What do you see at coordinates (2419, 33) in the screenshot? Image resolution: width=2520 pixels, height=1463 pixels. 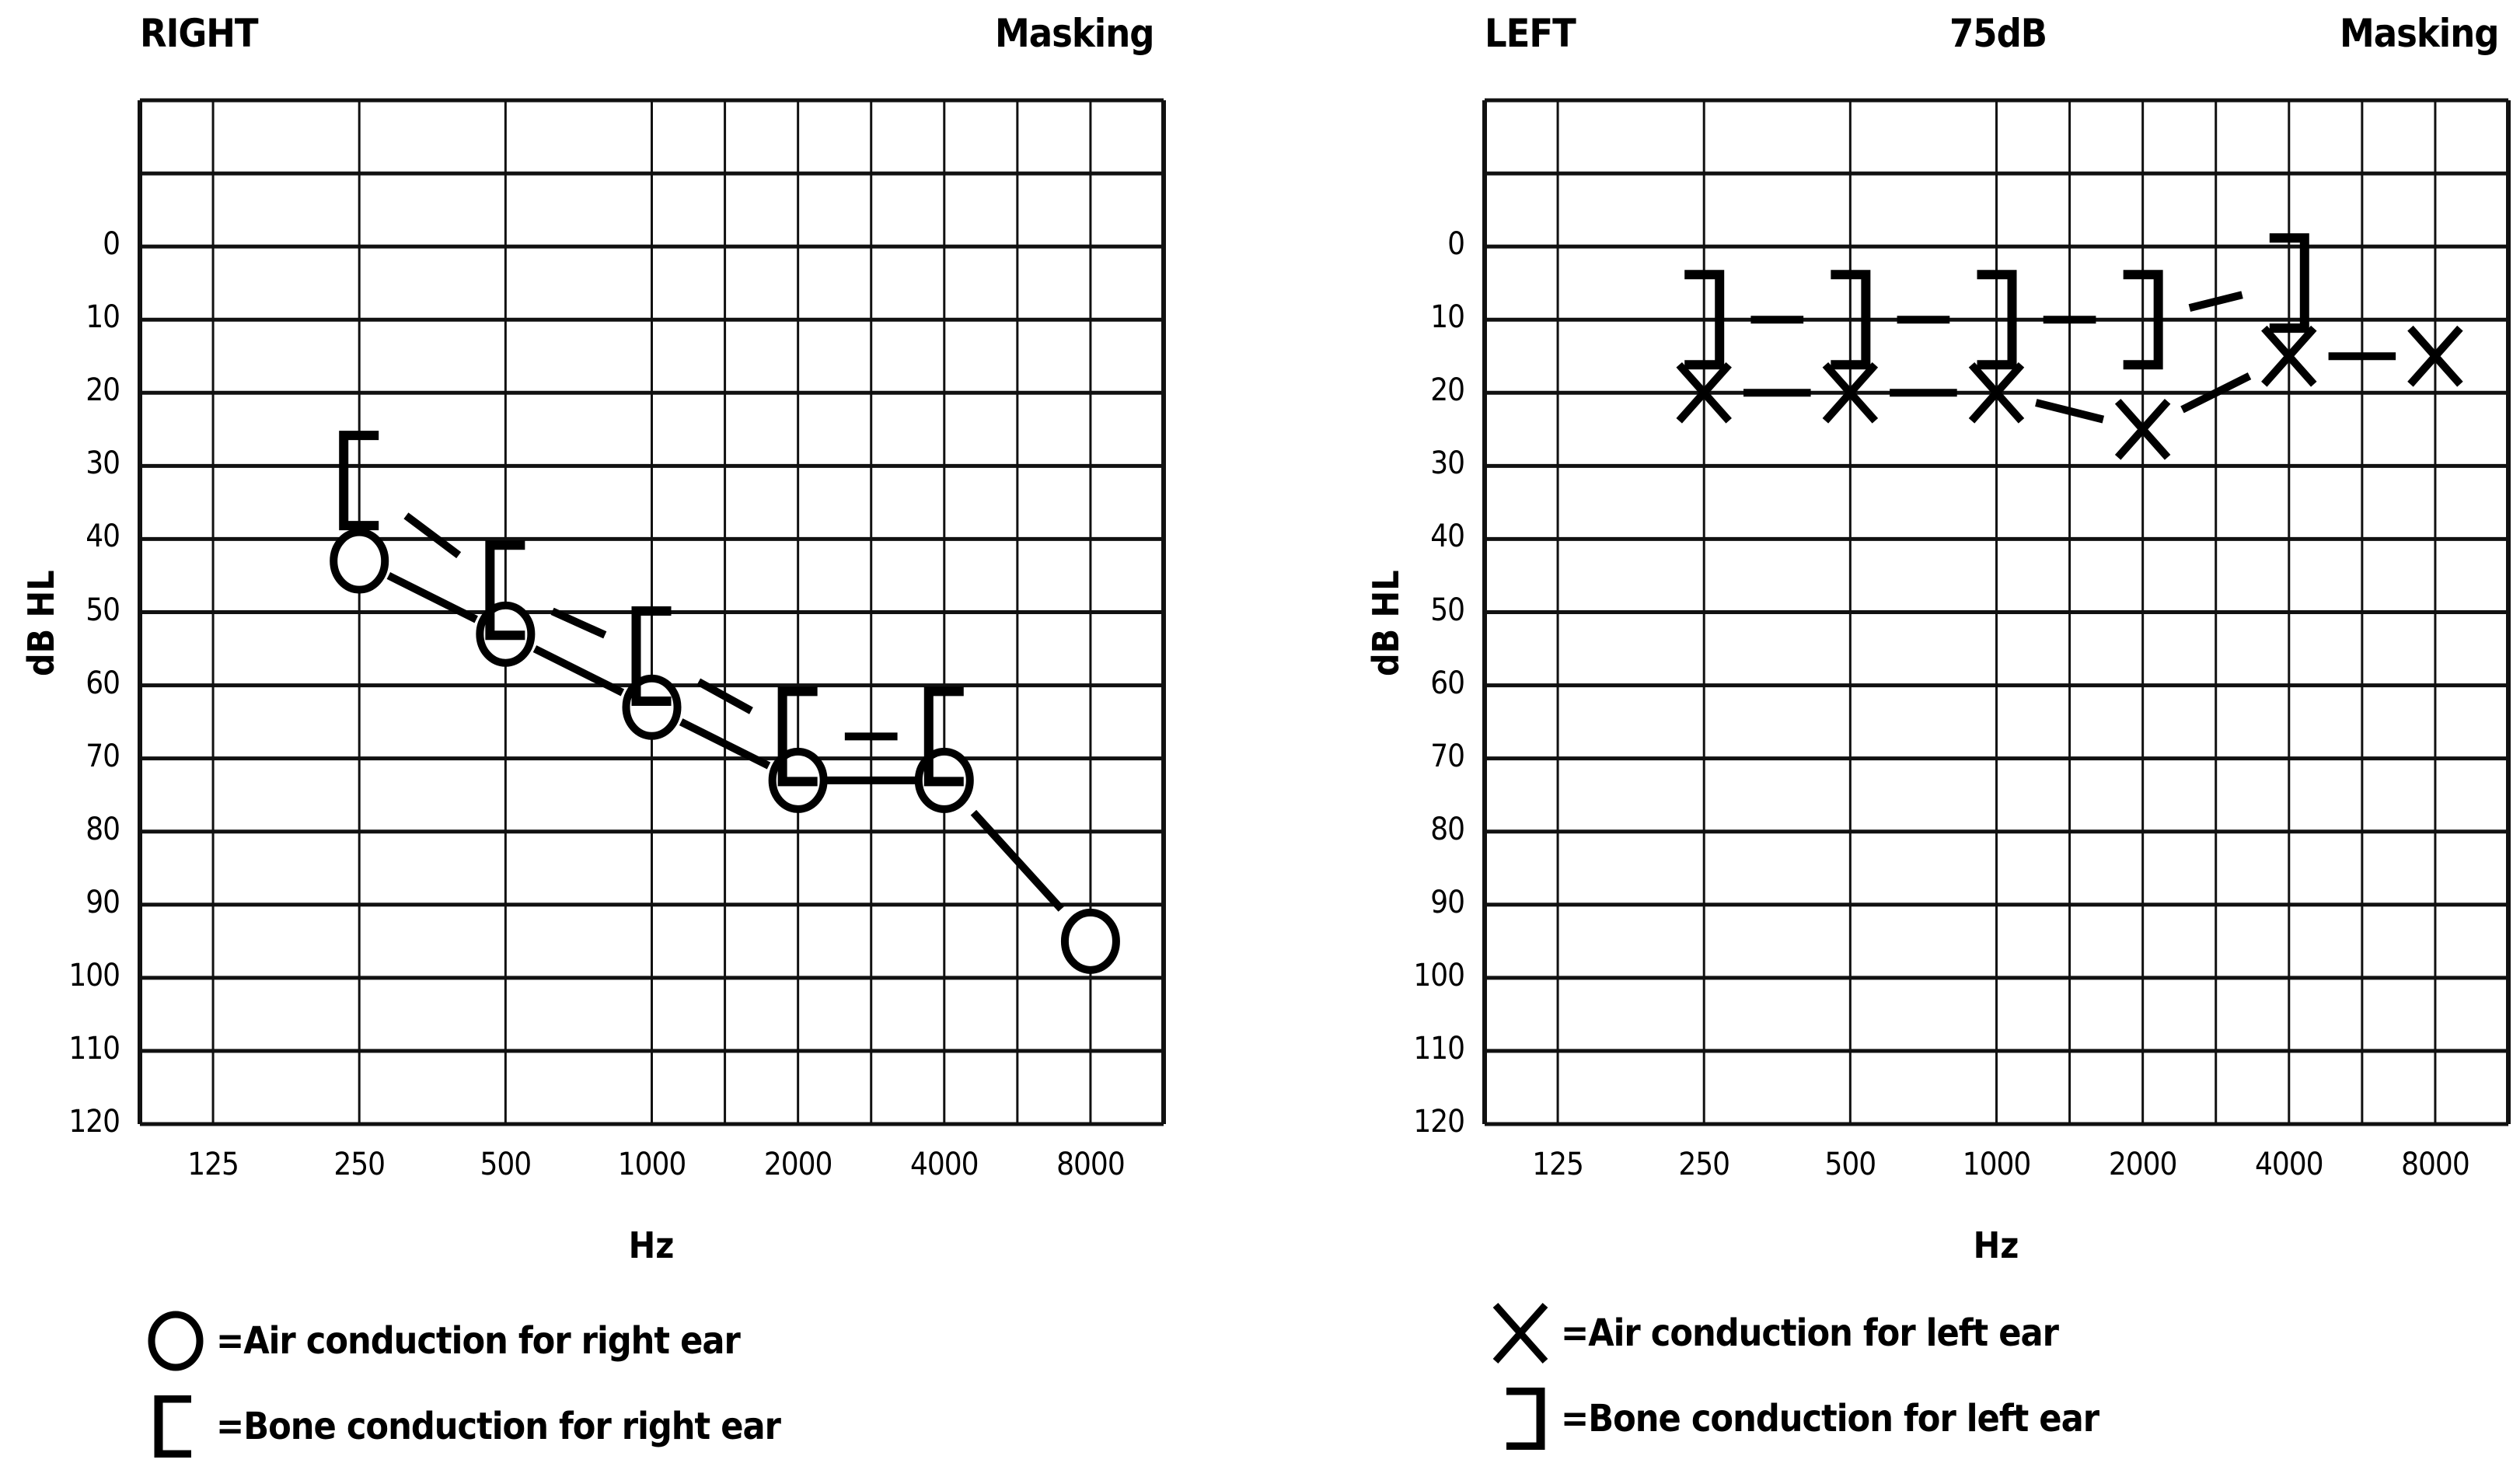 I see `left-masking-label: Masking` at bounding box center [2419, 33].